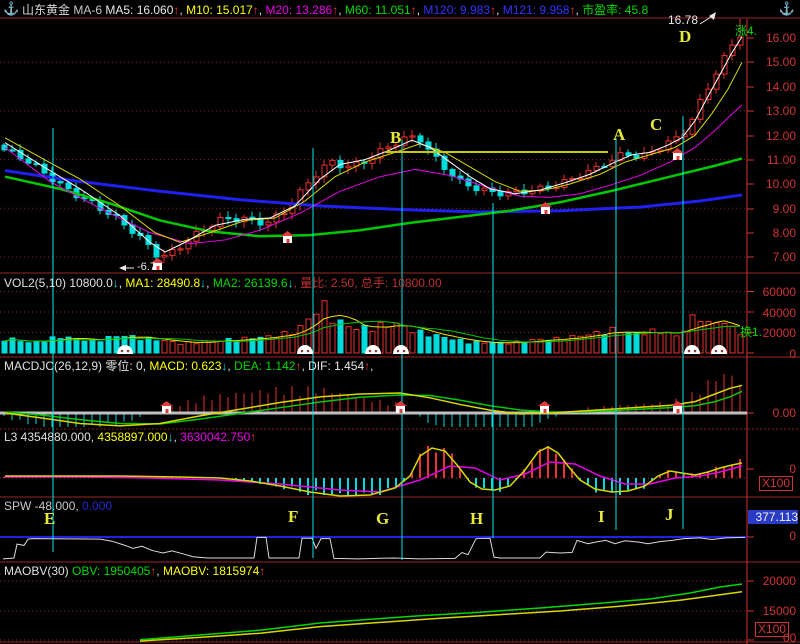 Image resolution: width=800 pixels, height=644 pixels. What do you see at coordinates (413, 10) in the screenshot?
I see `header-segment-12: ↑` at bounding box center [413, 10].